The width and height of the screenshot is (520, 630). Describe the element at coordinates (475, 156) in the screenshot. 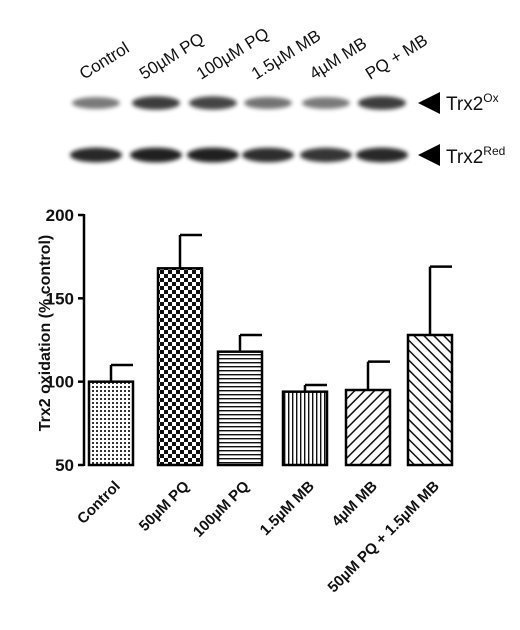

I see `svg-text: Trx2Red` at that location.